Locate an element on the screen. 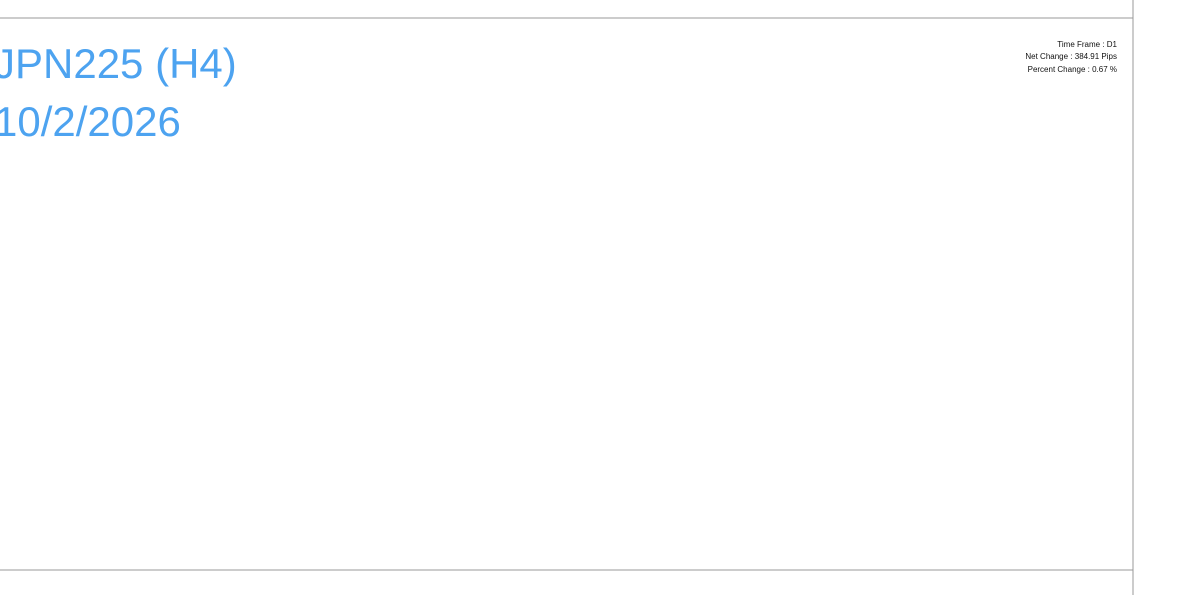 This screenshot has width=1200, height=595. info-line: Percent Change : 0.67 % is located at coordinates (1072, 69).